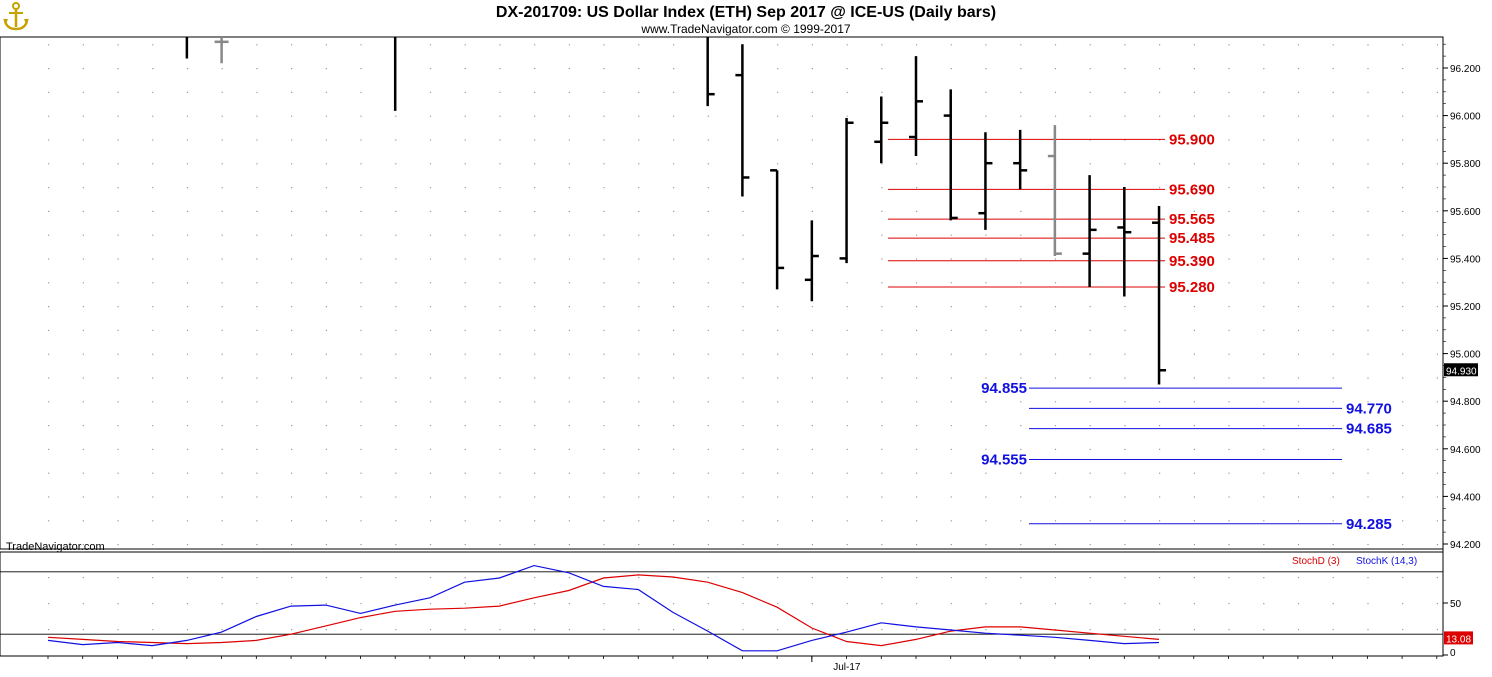 This screenshot has height=677, width=1492. Describe the element at coordinates (1461, 370) in the screenshot. I see `last-price-badge-bg` at that location.